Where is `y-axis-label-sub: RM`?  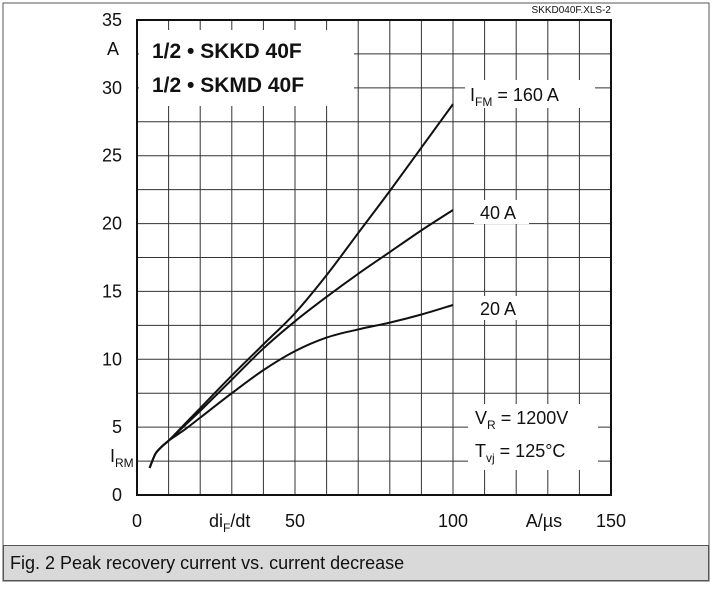 y-axis-label-sub: RM is located at coordinates (124, 463).